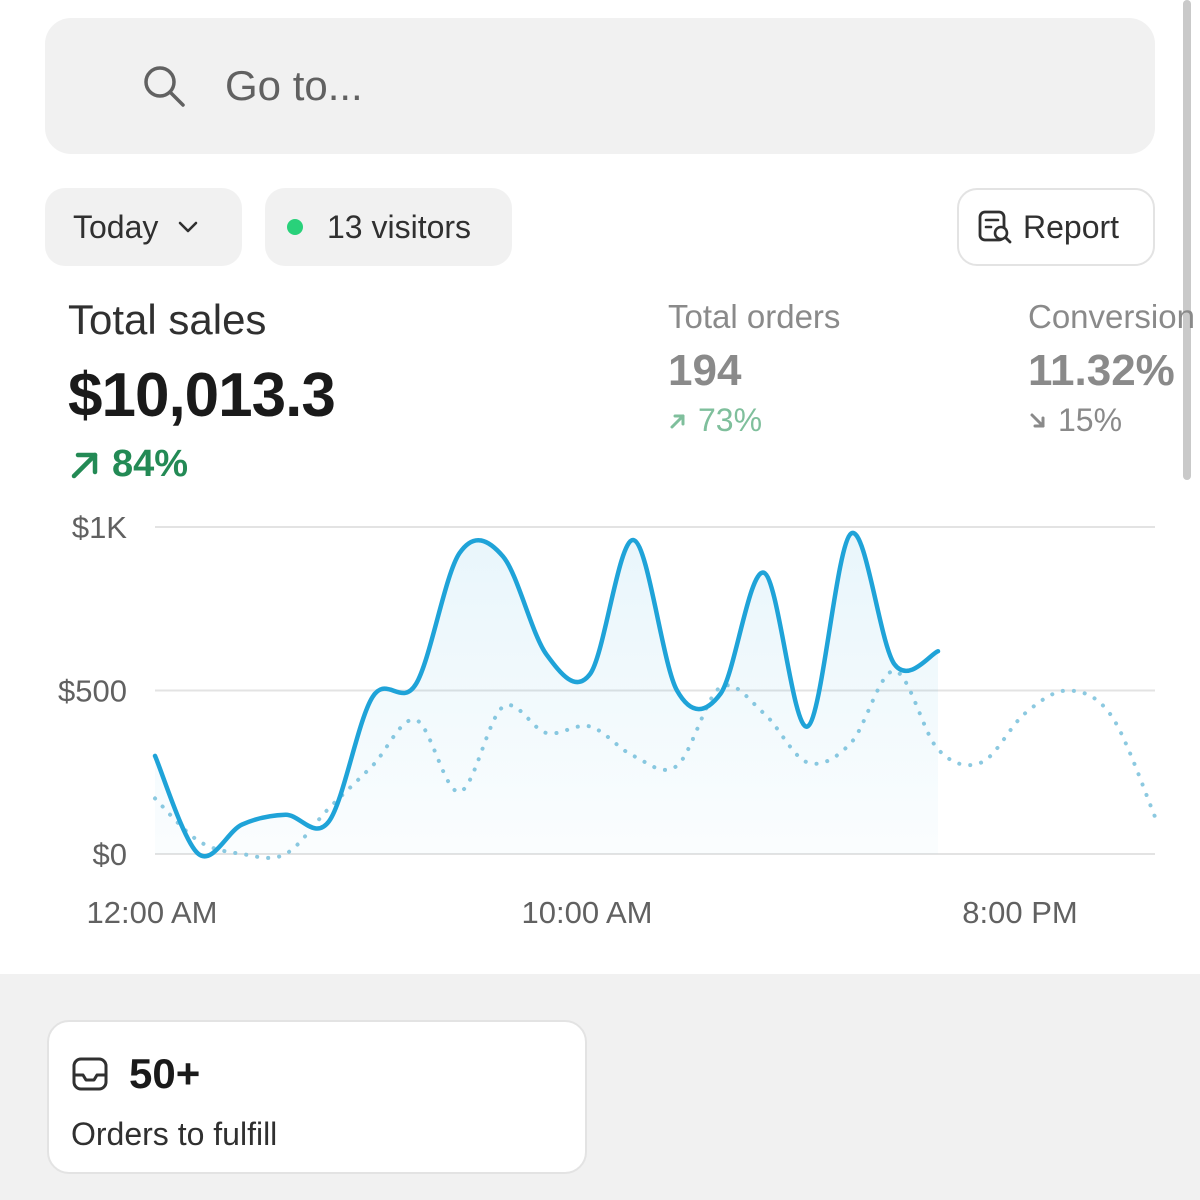 The image size is (1200, 1200). I want to click on y-tick-label: $0, so click(110, 854).